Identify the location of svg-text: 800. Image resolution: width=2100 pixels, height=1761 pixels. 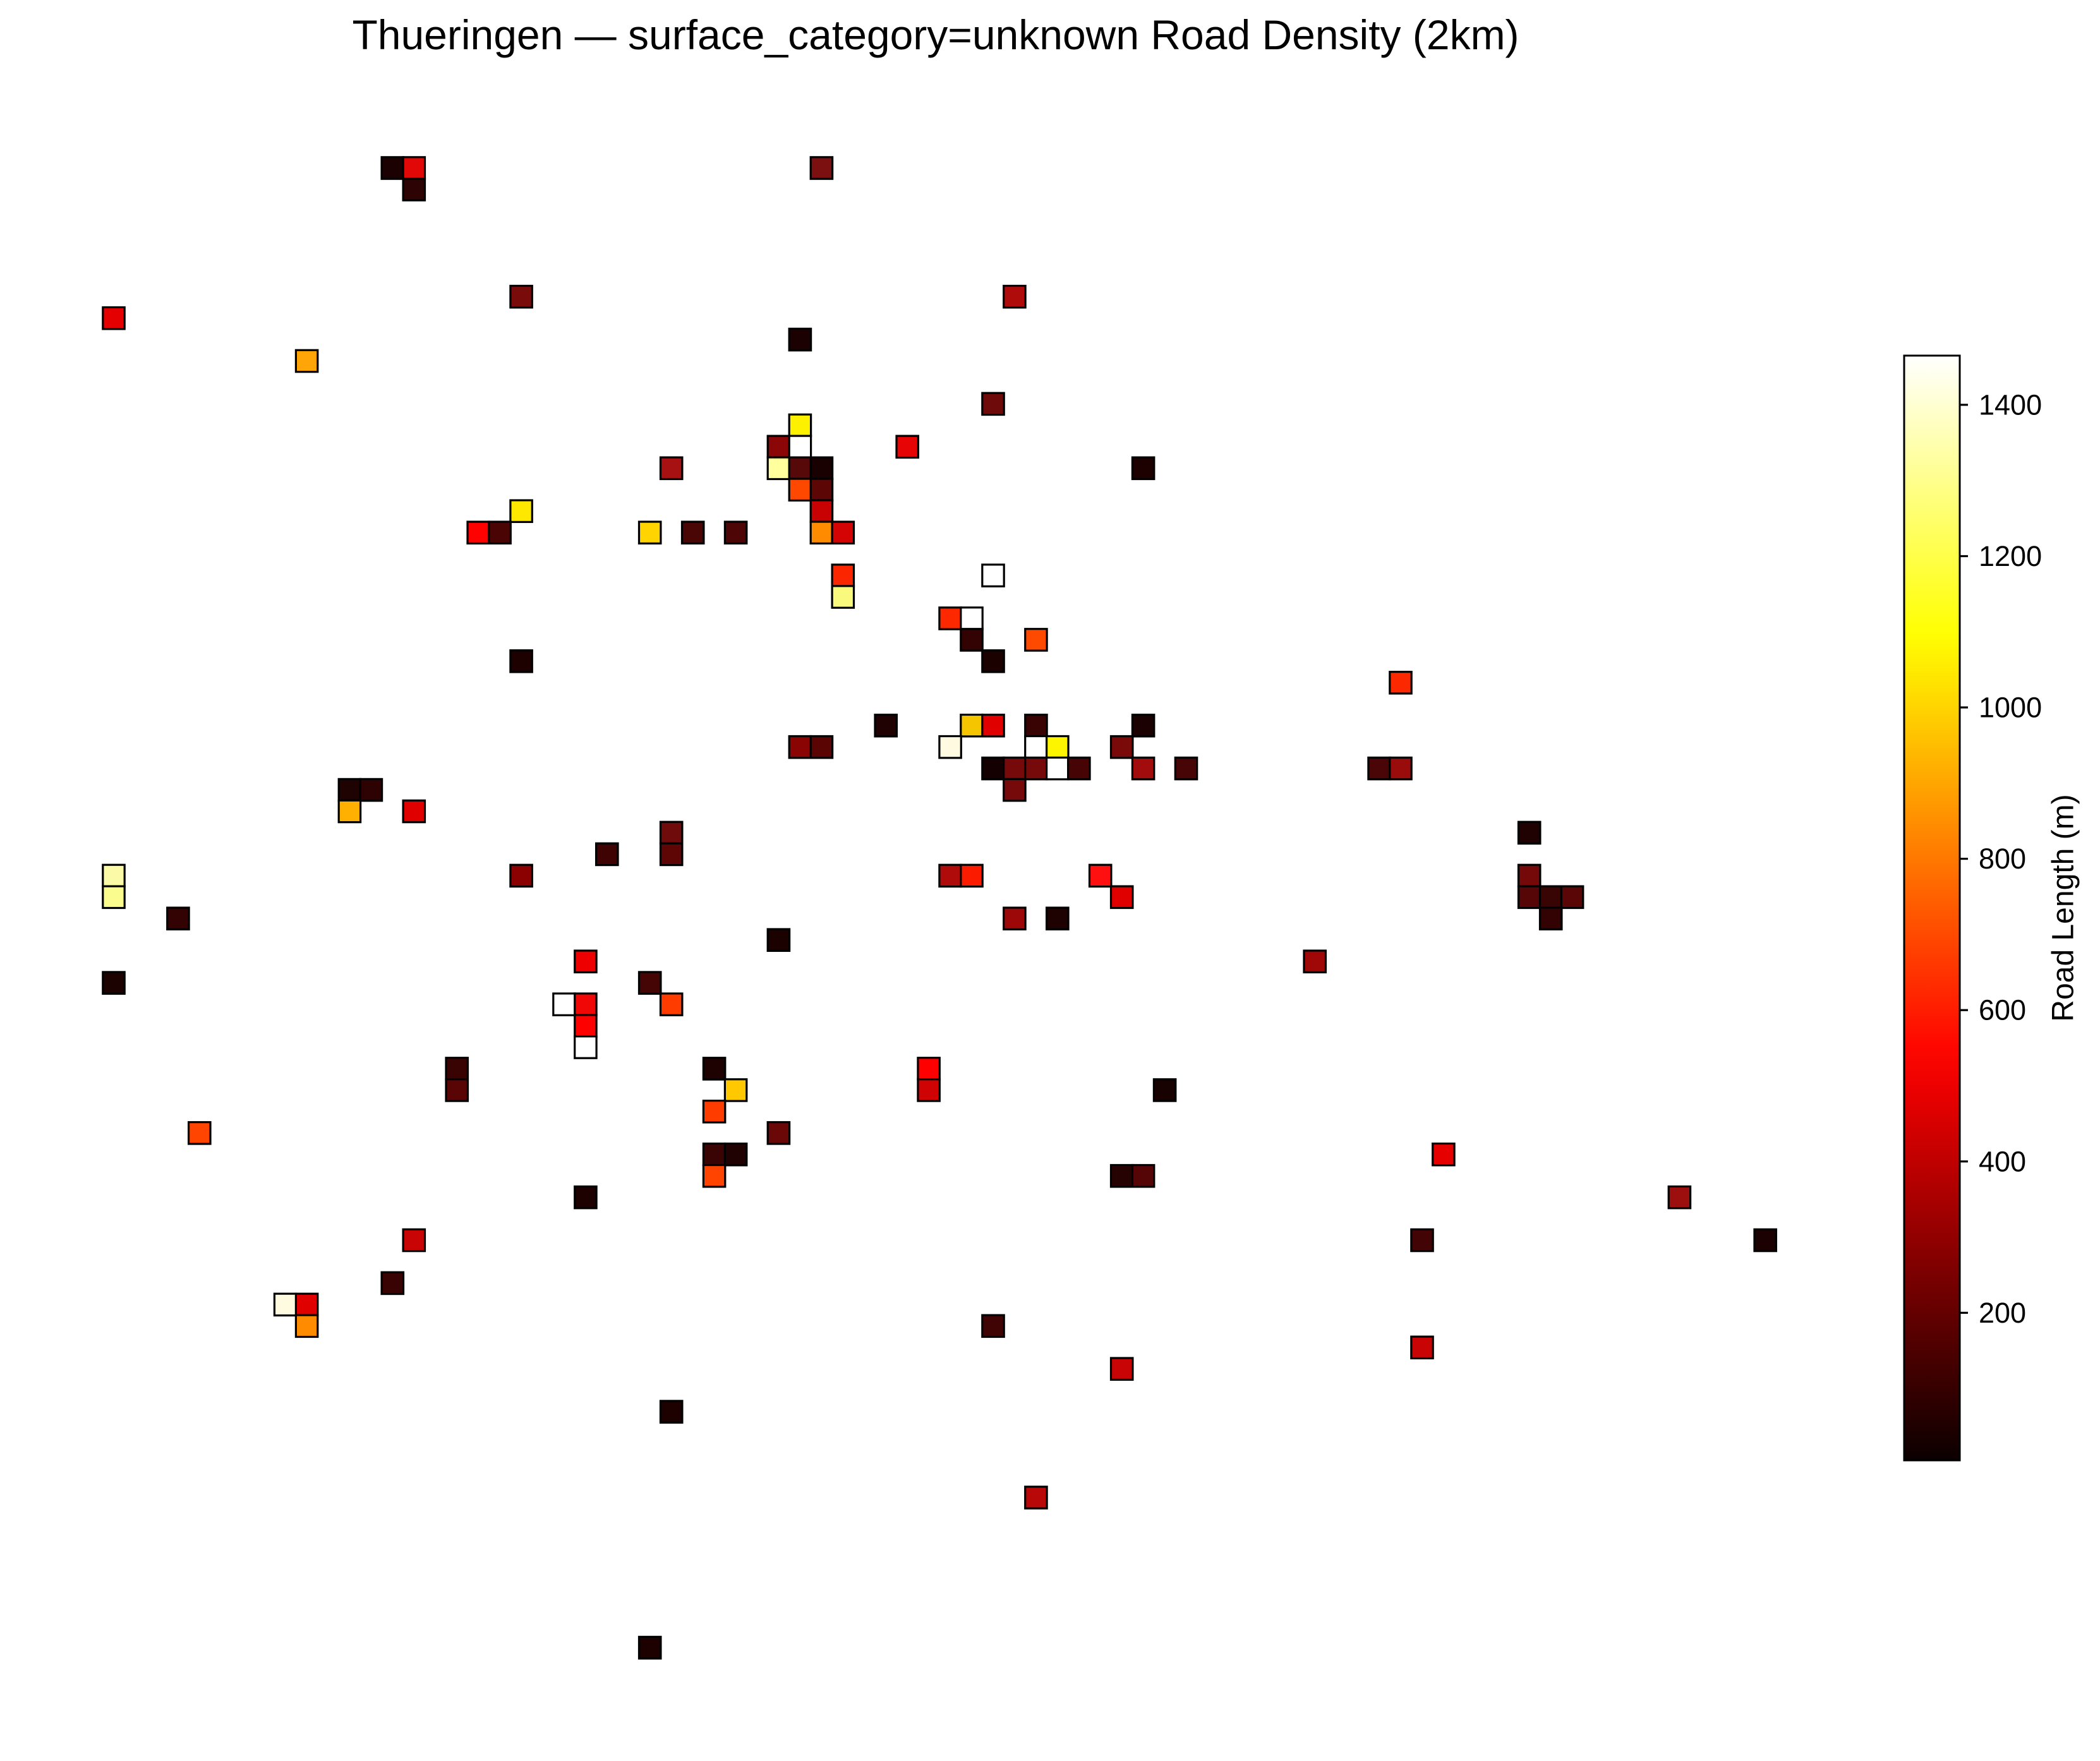
(2002, 859).